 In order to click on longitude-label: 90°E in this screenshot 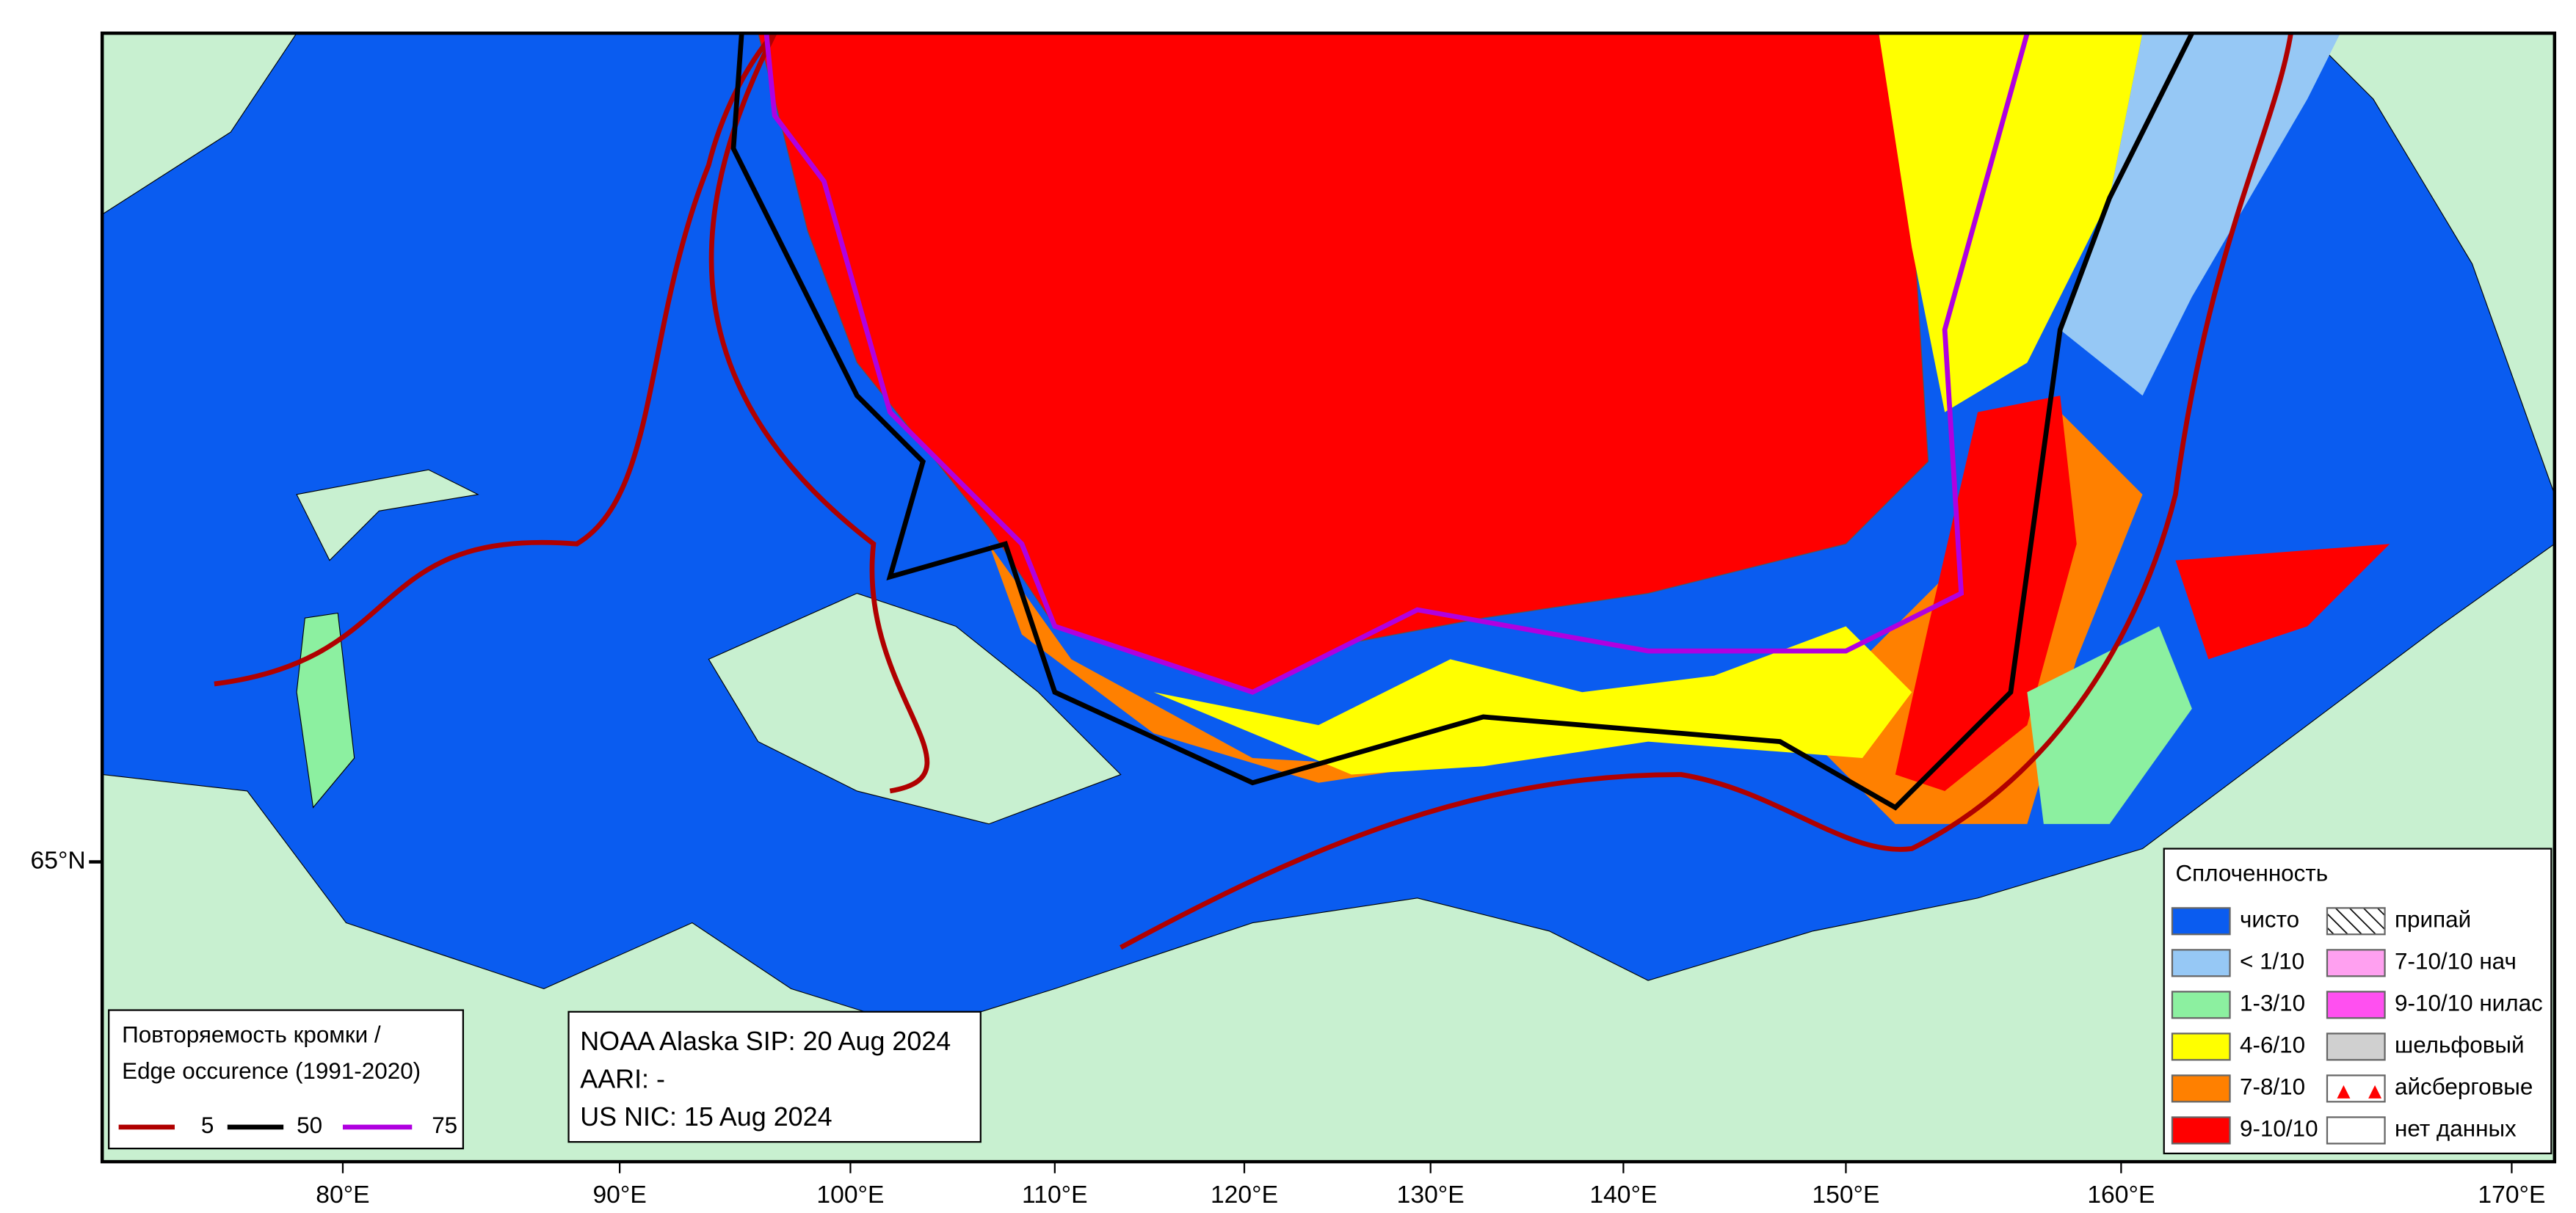, I will do `click(619, 1195)`.